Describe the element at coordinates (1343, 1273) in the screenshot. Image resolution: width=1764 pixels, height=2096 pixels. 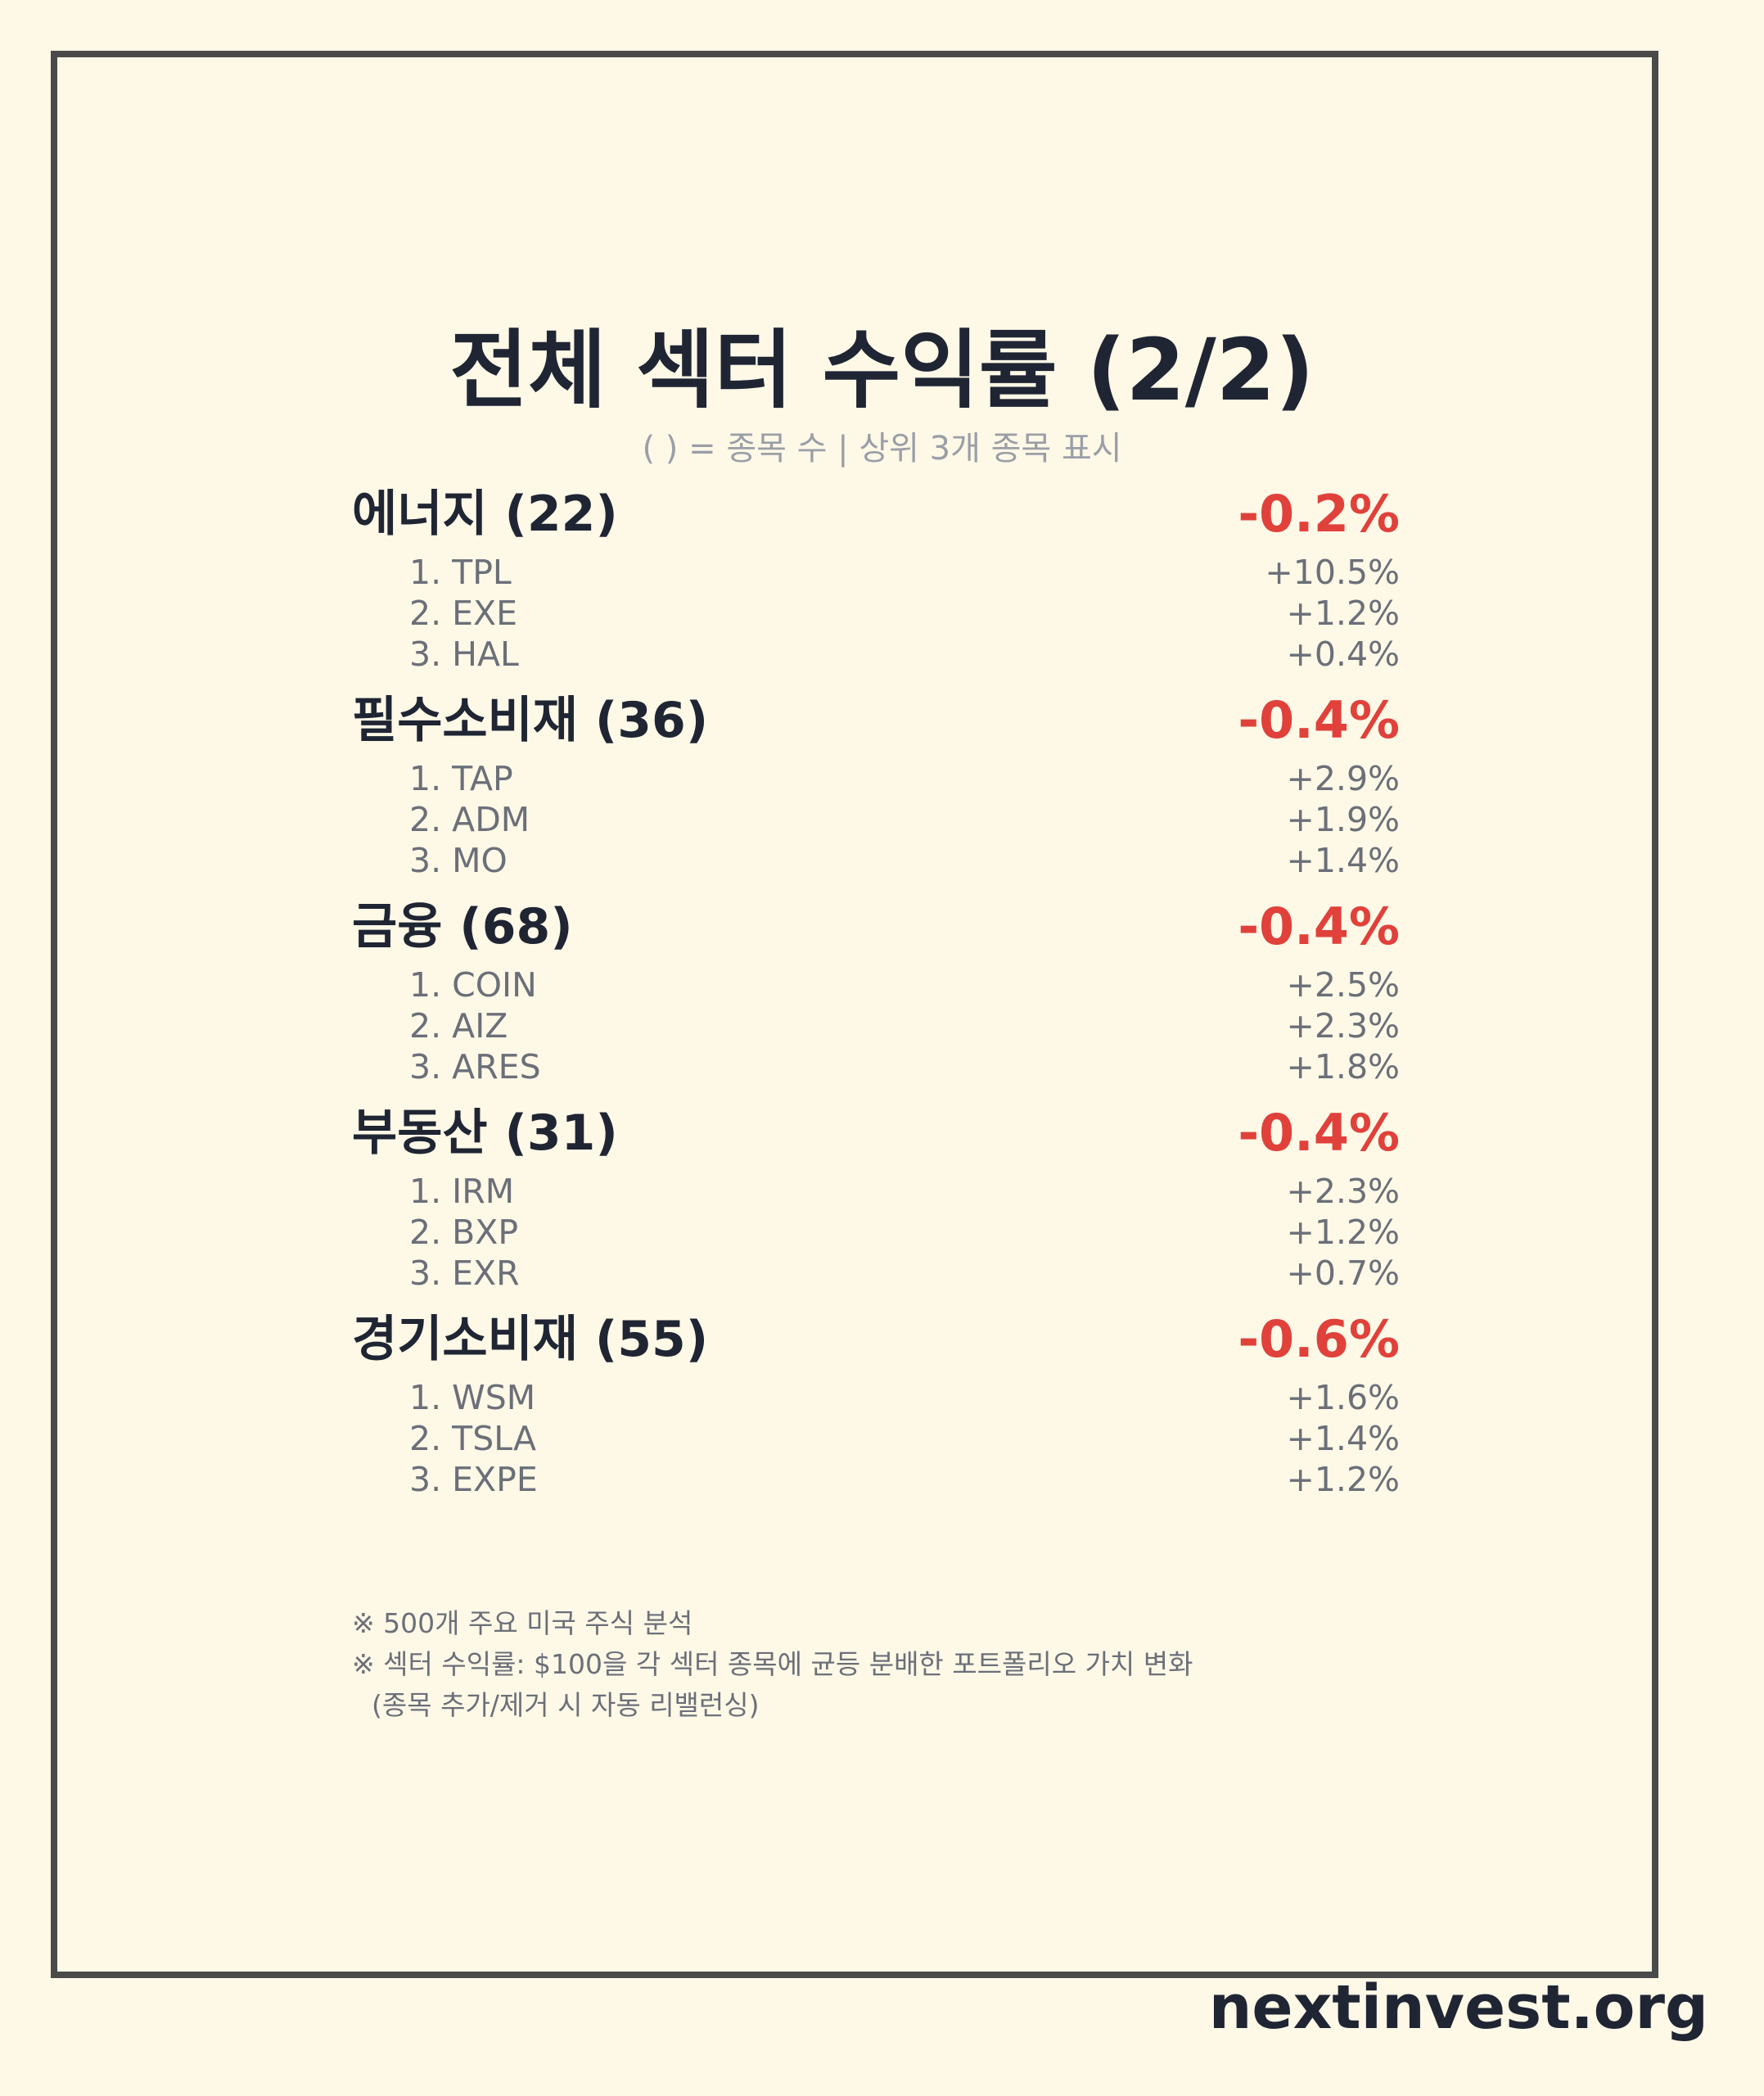
I see `stock-return: +0.7%` at that location.